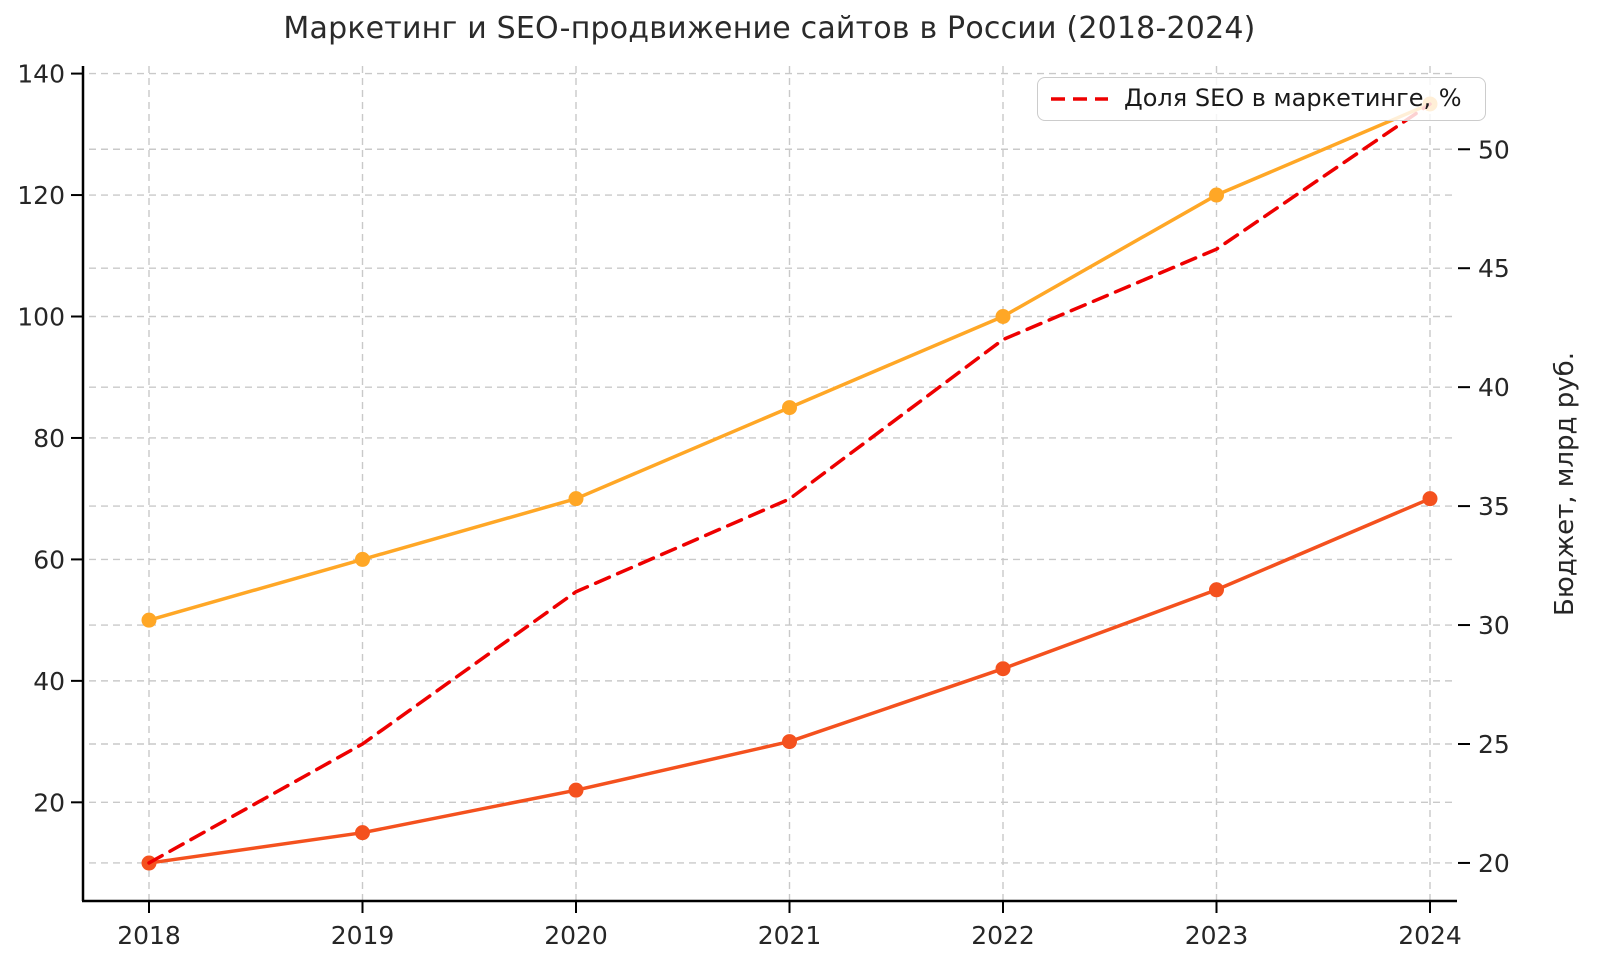  Describe the element at coordinates (1494, 744) in the screenshot. I see `right-tick-label-25: 25` at that location.